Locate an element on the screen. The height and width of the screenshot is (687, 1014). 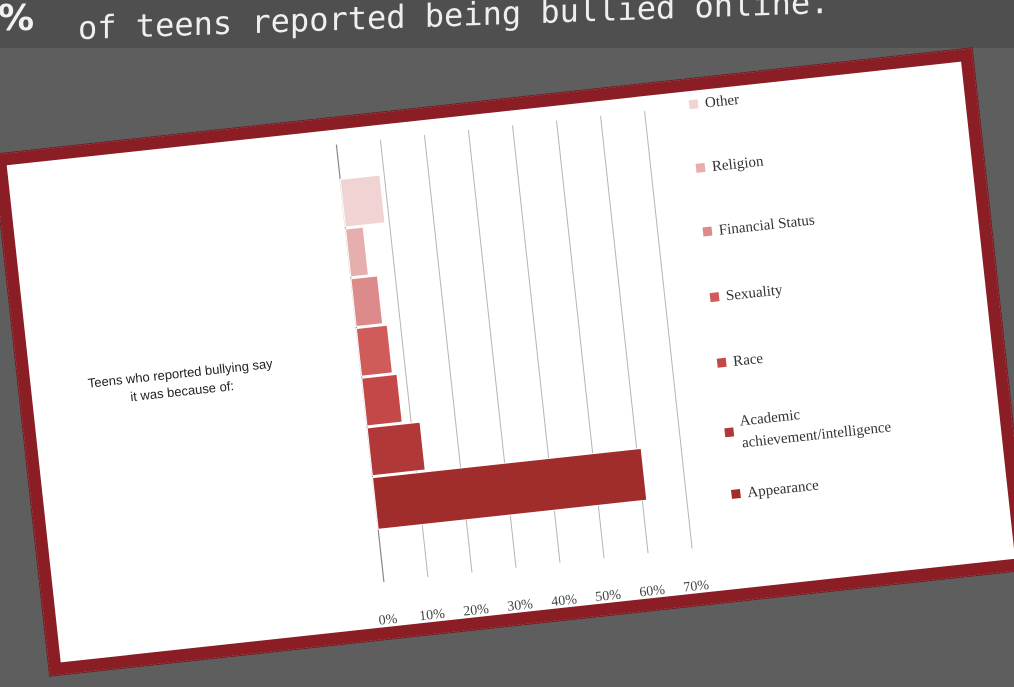
bar-religion is located at coordinates (357, 252).